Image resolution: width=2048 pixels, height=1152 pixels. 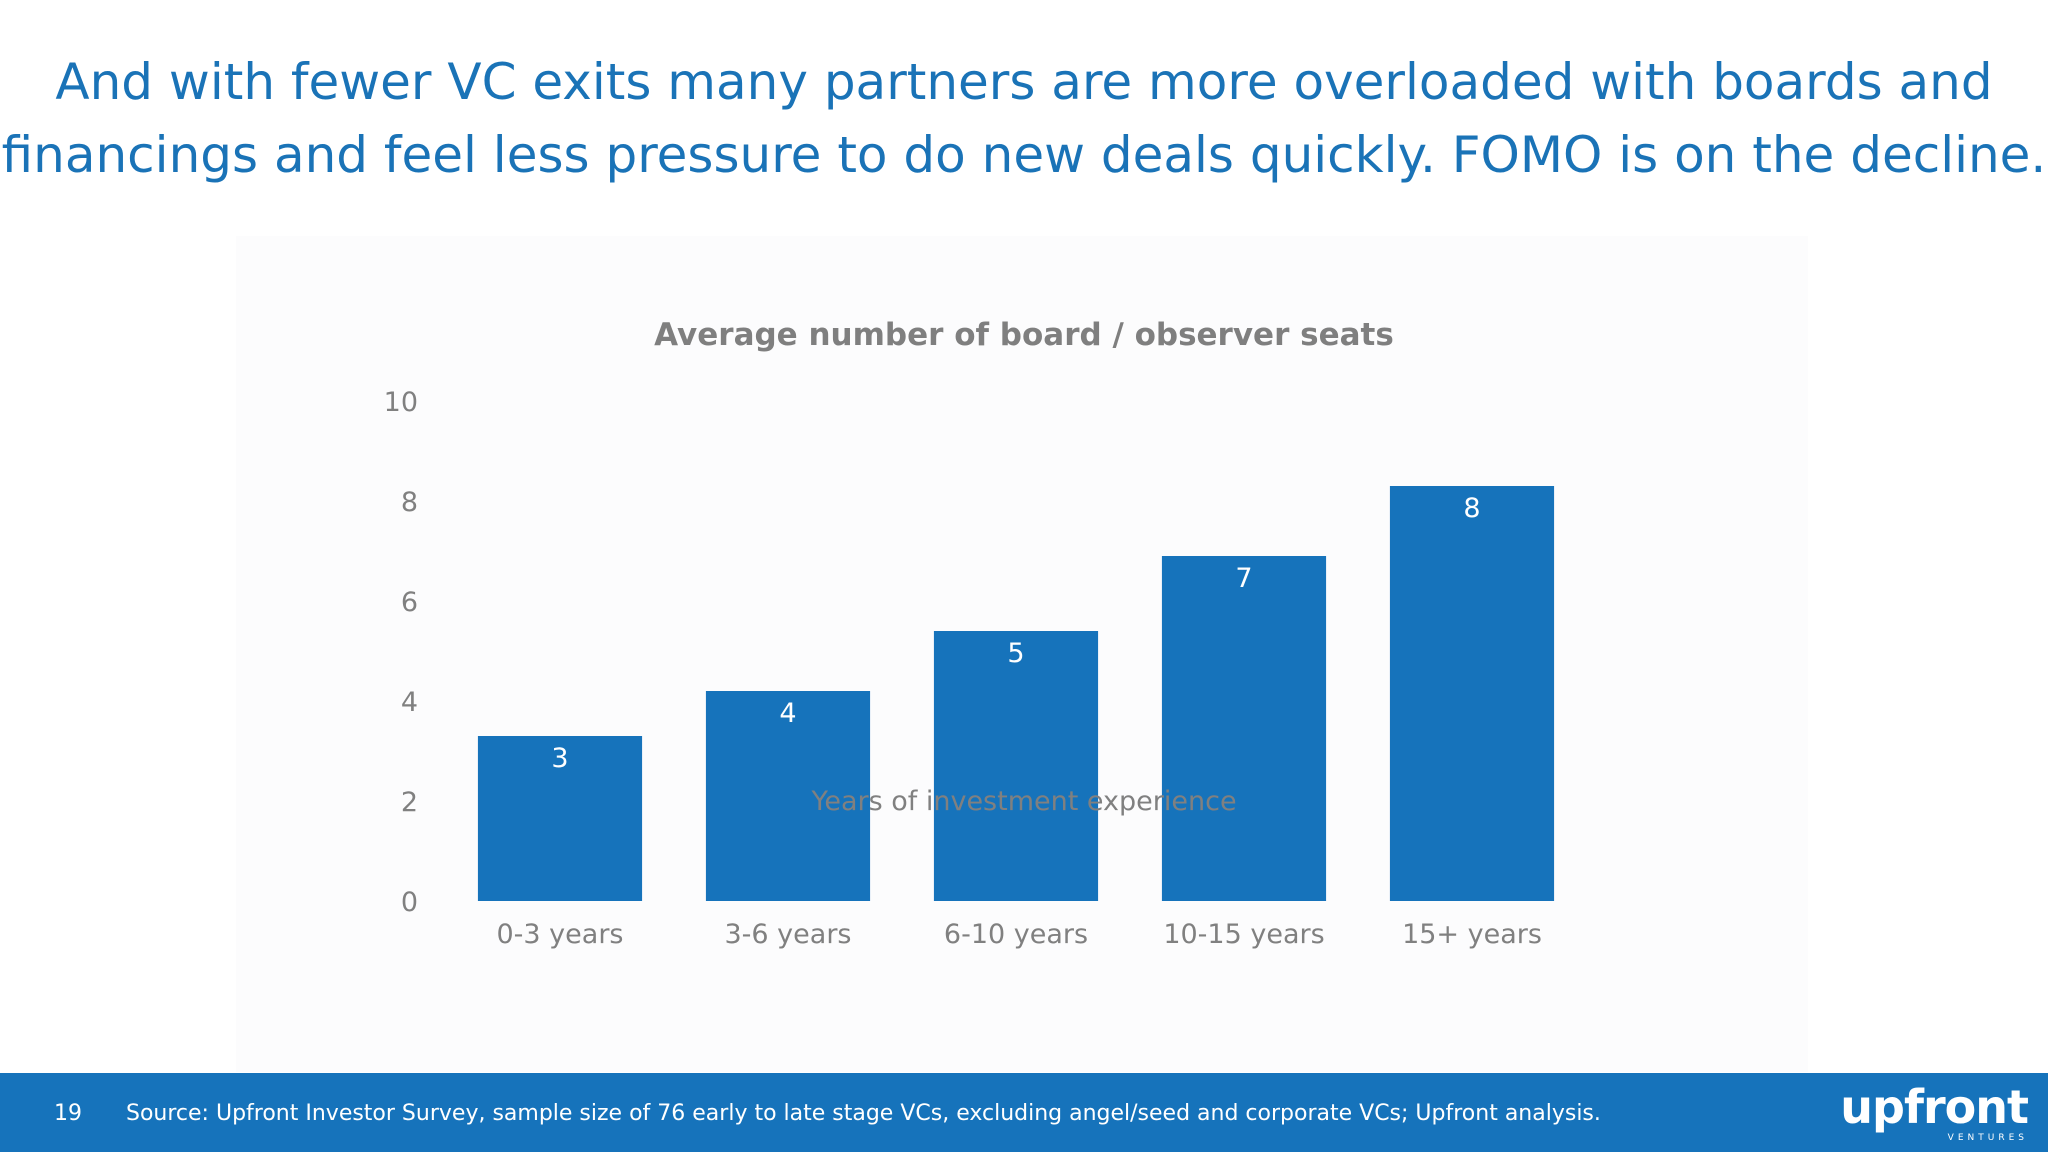 What do you see at coordinates (409, 502) in the screenshot?
I see `y-tick-label: 8` at bounding box center [409, 502].